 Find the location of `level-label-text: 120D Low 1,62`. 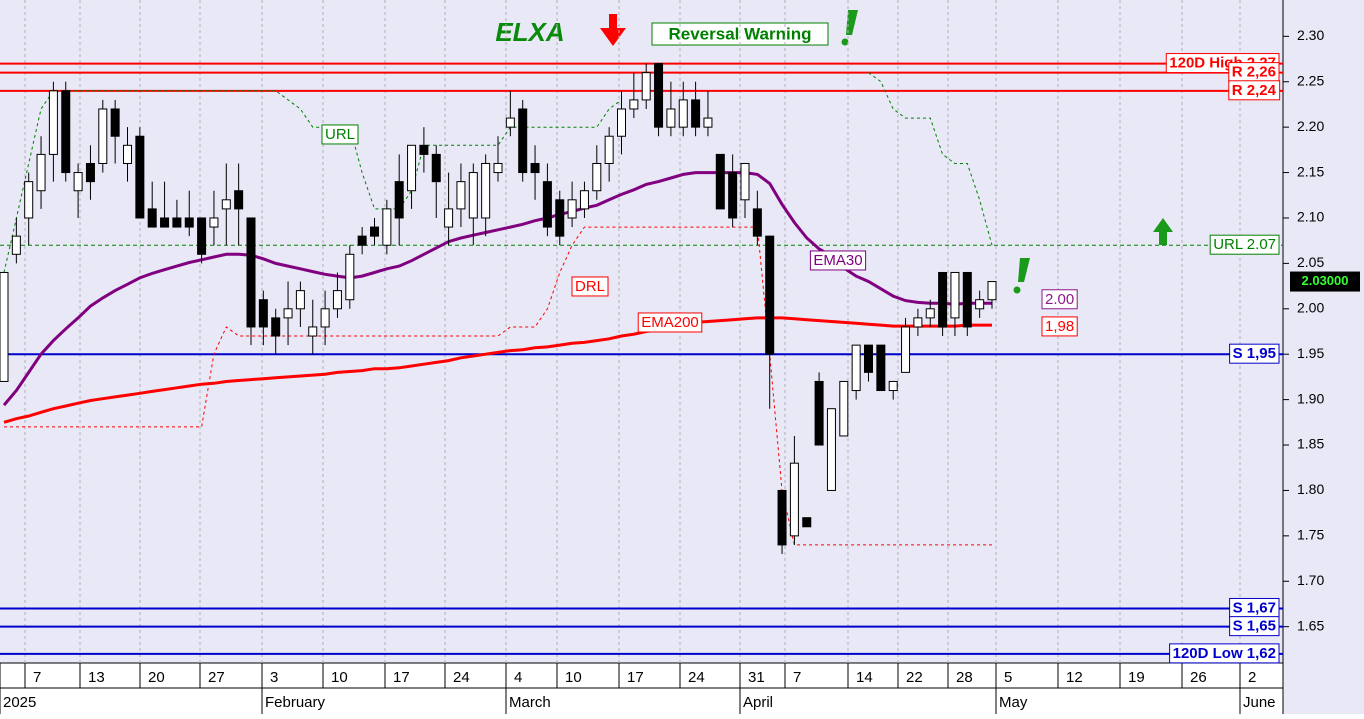

level-label-text: 120D Low 1,62 is located at coordinates (1224, 653).